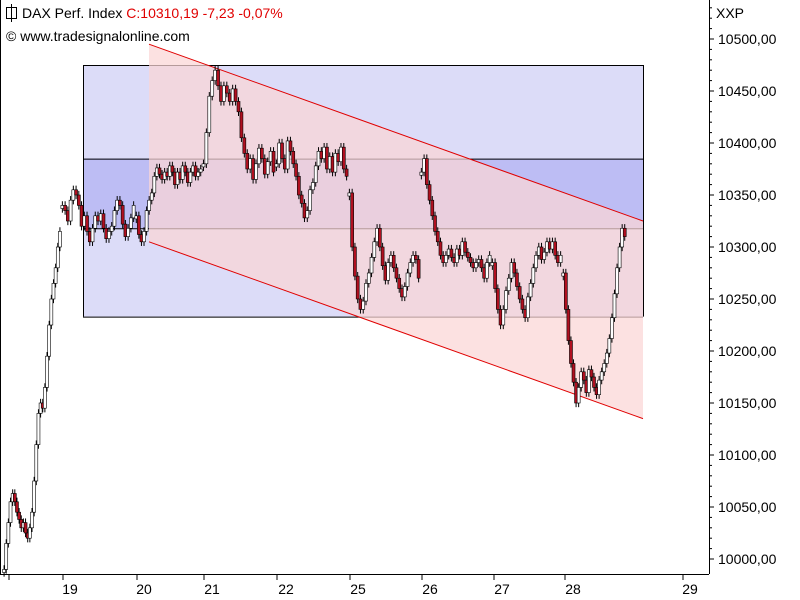  I want to click on price-tick-label: 10250,00, so click(747, 299).